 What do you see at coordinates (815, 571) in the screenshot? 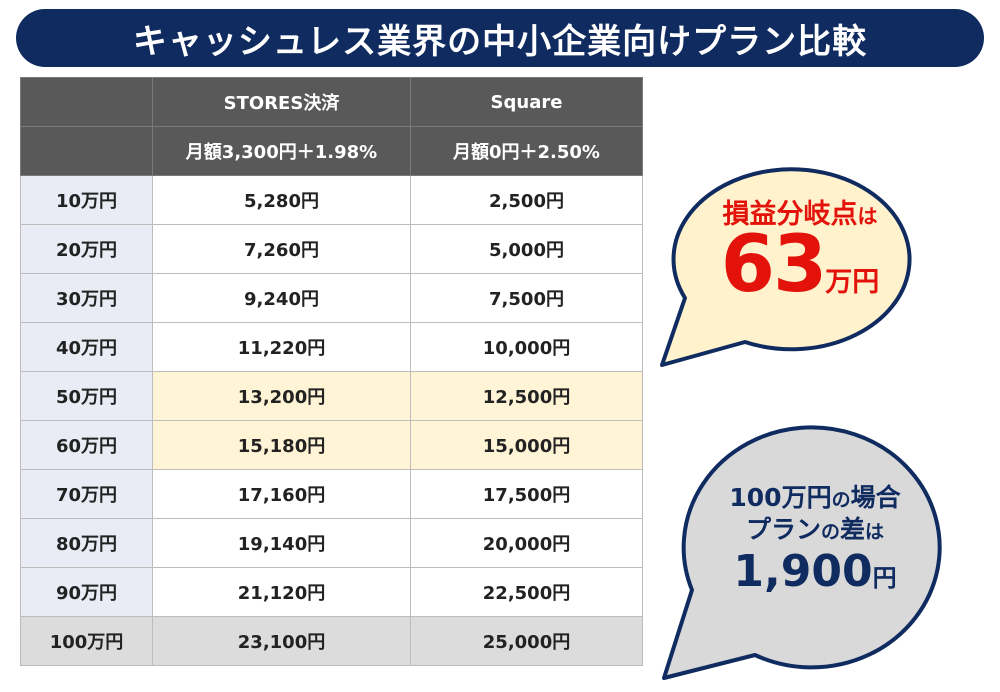
I see `difference-value: 1,900円` at bounding box center [815, 571].